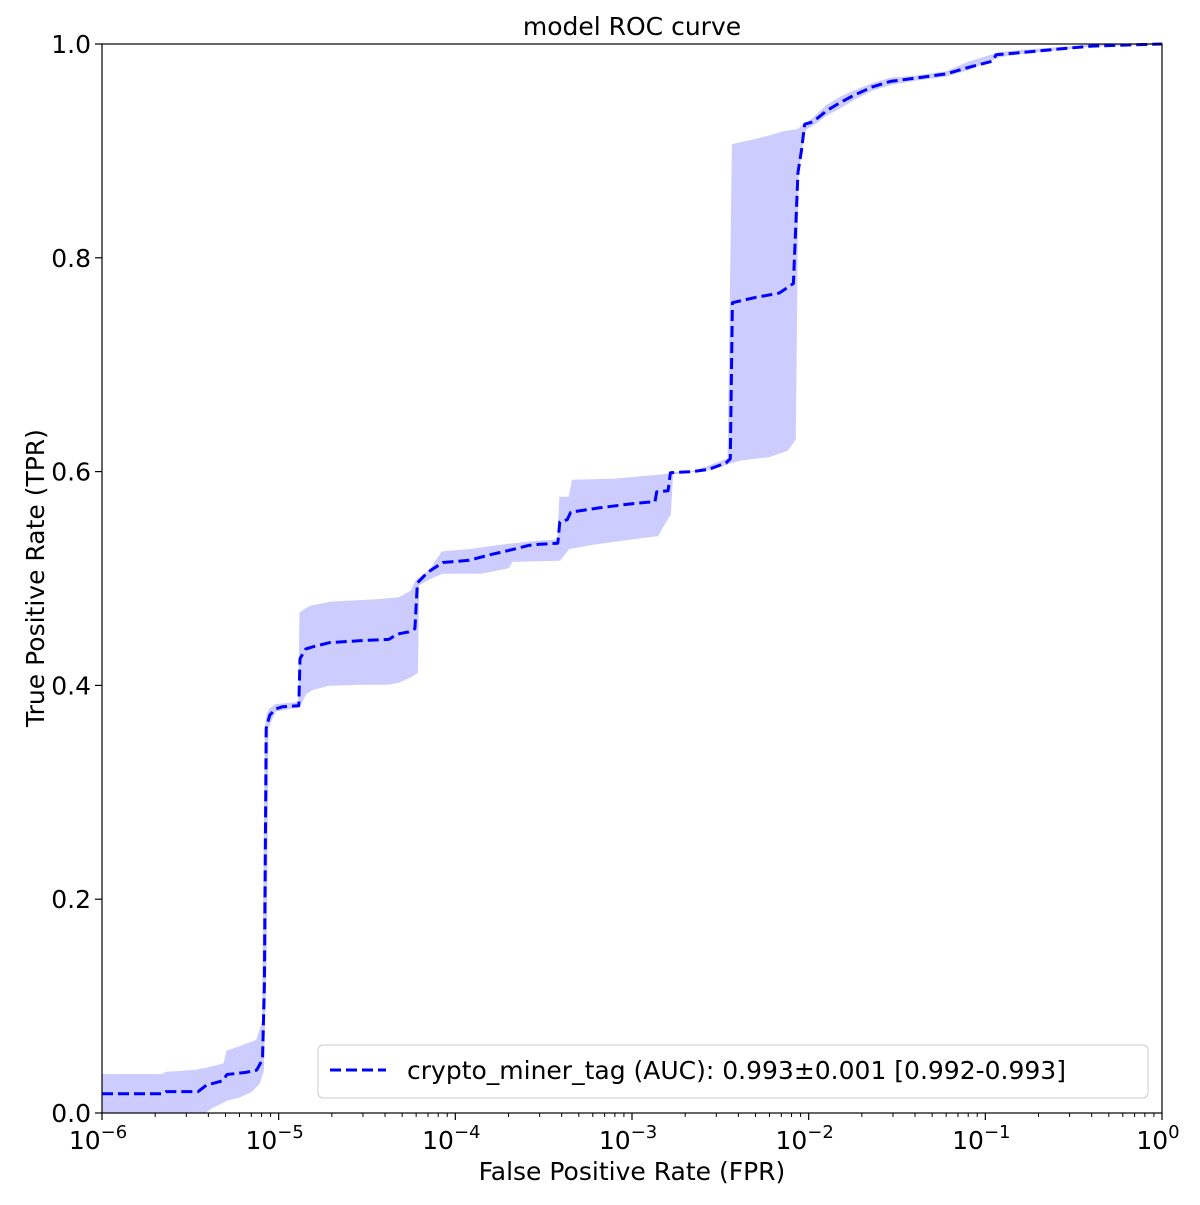 The height and width of the screenshot is (1205, 1200). Describe the element at coordinates (628, 1138) in the screenshot. I see `x-tick-label: 10⁻³` at that location.